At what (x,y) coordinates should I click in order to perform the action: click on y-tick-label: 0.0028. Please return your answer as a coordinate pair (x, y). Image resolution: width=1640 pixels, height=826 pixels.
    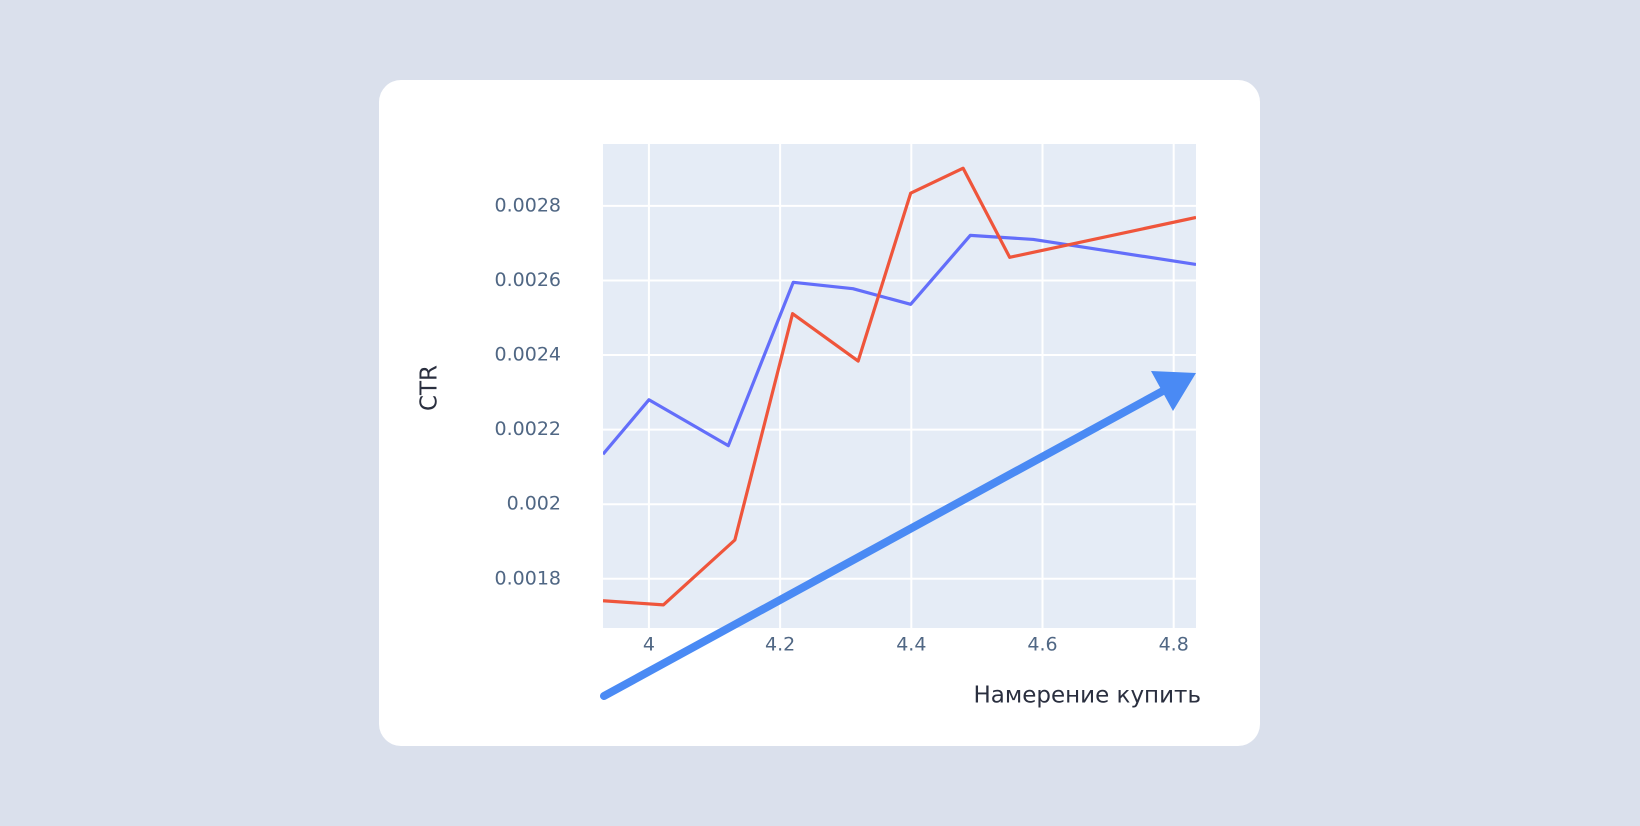
    Looking at the image, I should click on (528, 205).